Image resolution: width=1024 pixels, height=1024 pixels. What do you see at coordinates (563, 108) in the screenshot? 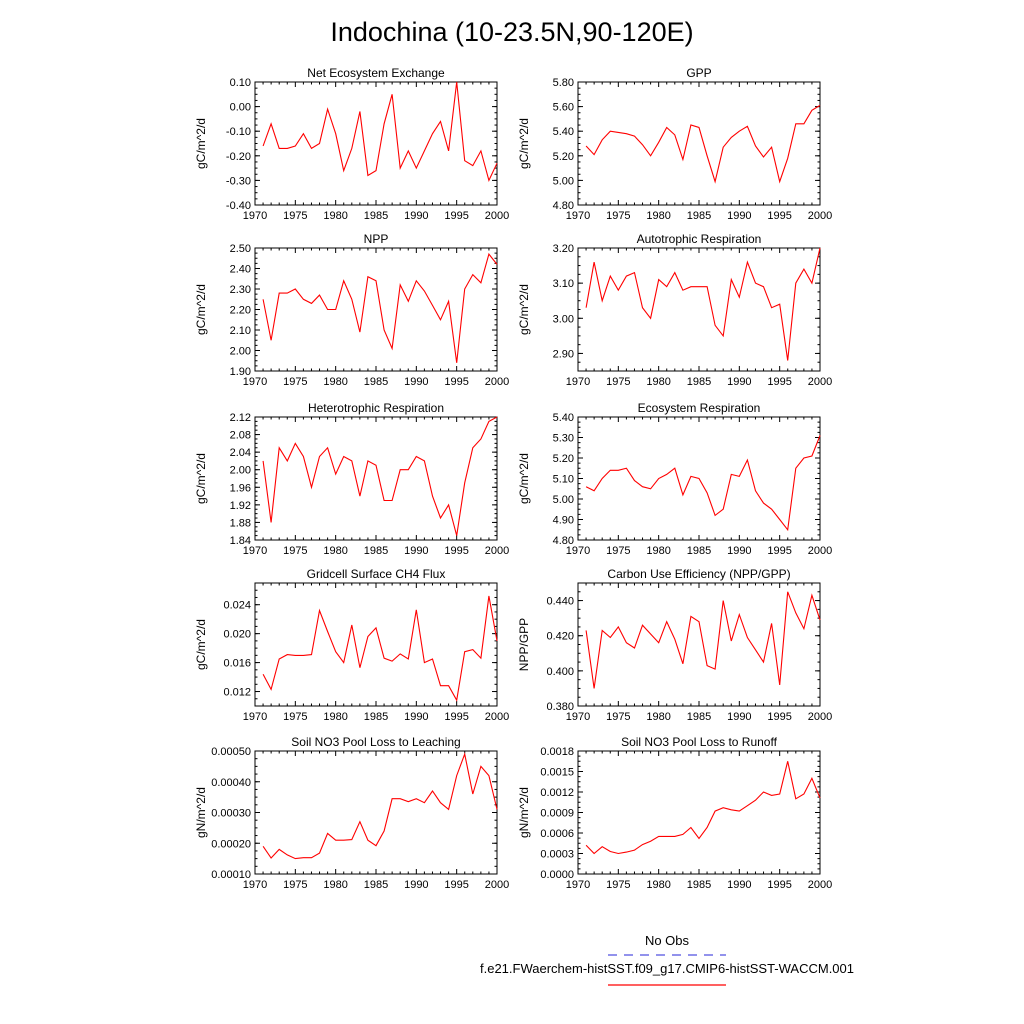
I see `y-tick-label: 5.60` at bounding box center [563, 108].